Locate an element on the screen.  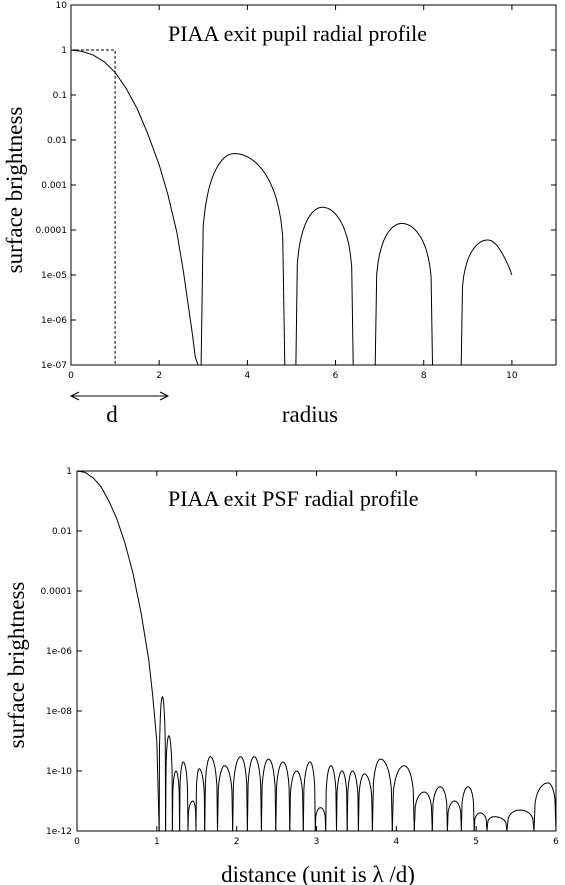
bottom-y-tick-label: 1e-06 is located at coordinates (59, 652).